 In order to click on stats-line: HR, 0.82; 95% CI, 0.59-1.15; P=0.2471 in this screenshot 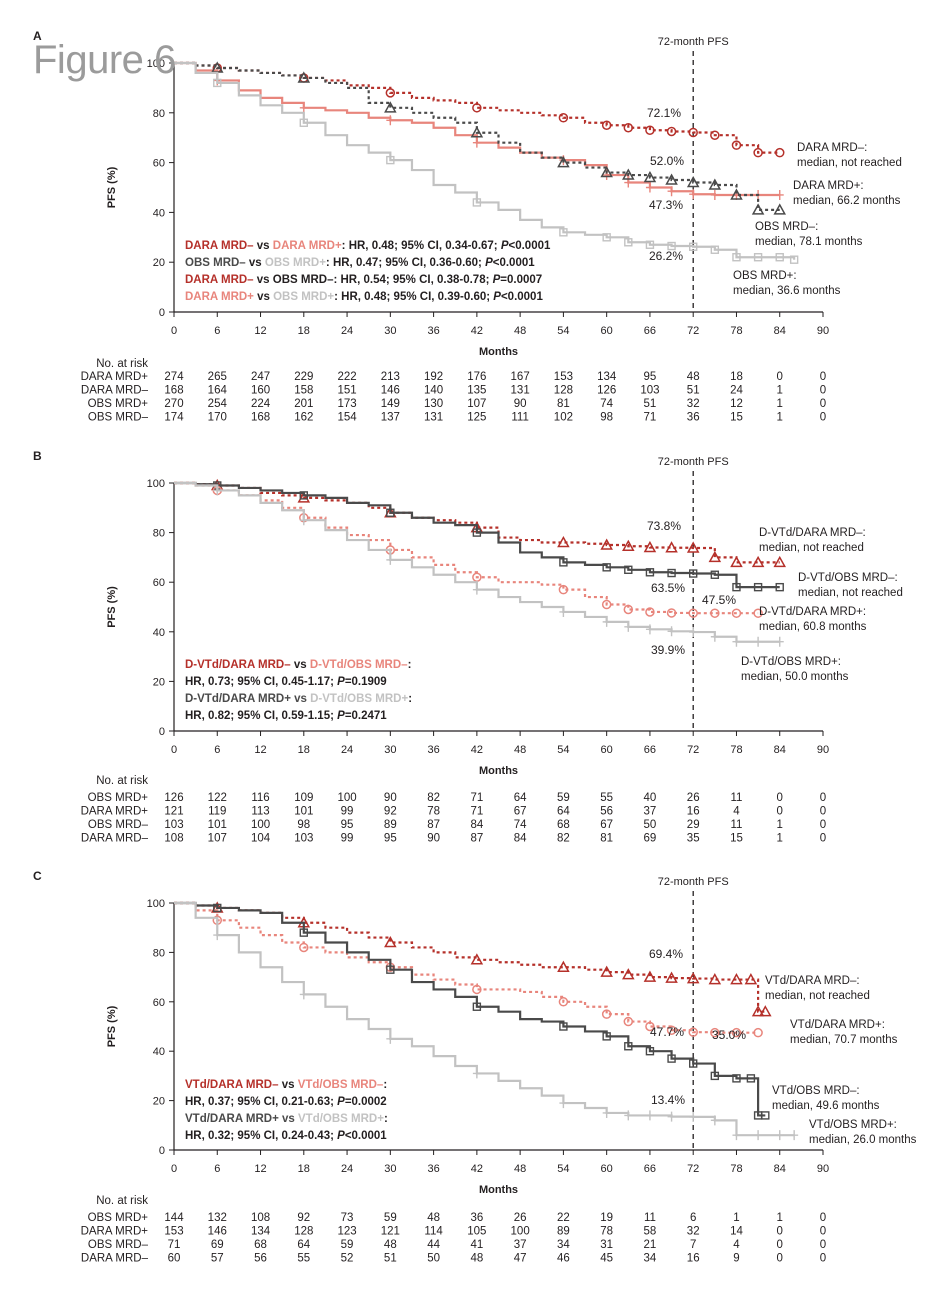, I will do `click(286, 716)`.